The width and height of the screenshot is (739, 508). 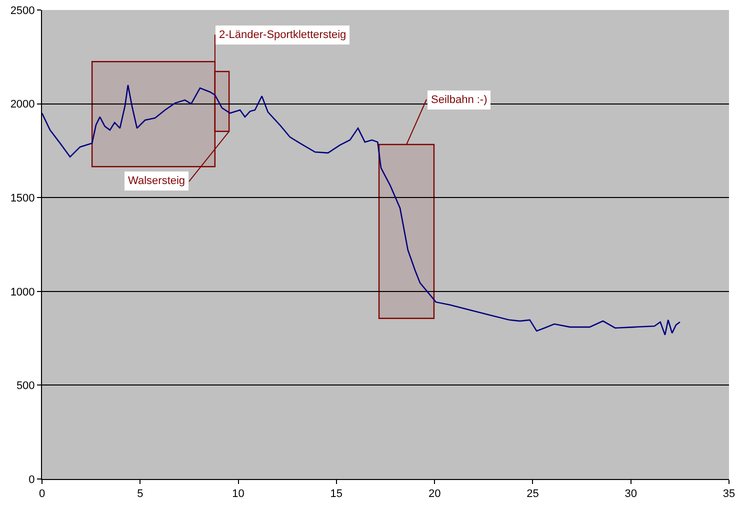 I want to click on x-tick-label: 10, so click(x=238, y=494).